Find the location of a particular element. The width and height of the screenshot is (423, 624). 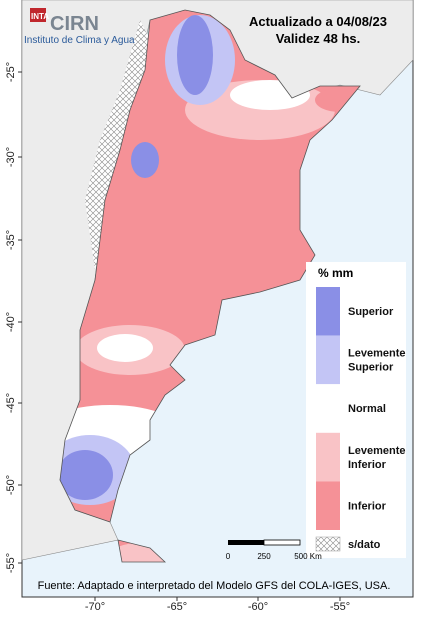

legend-label: Levemente Inferior is located at coordinates (376, 458).